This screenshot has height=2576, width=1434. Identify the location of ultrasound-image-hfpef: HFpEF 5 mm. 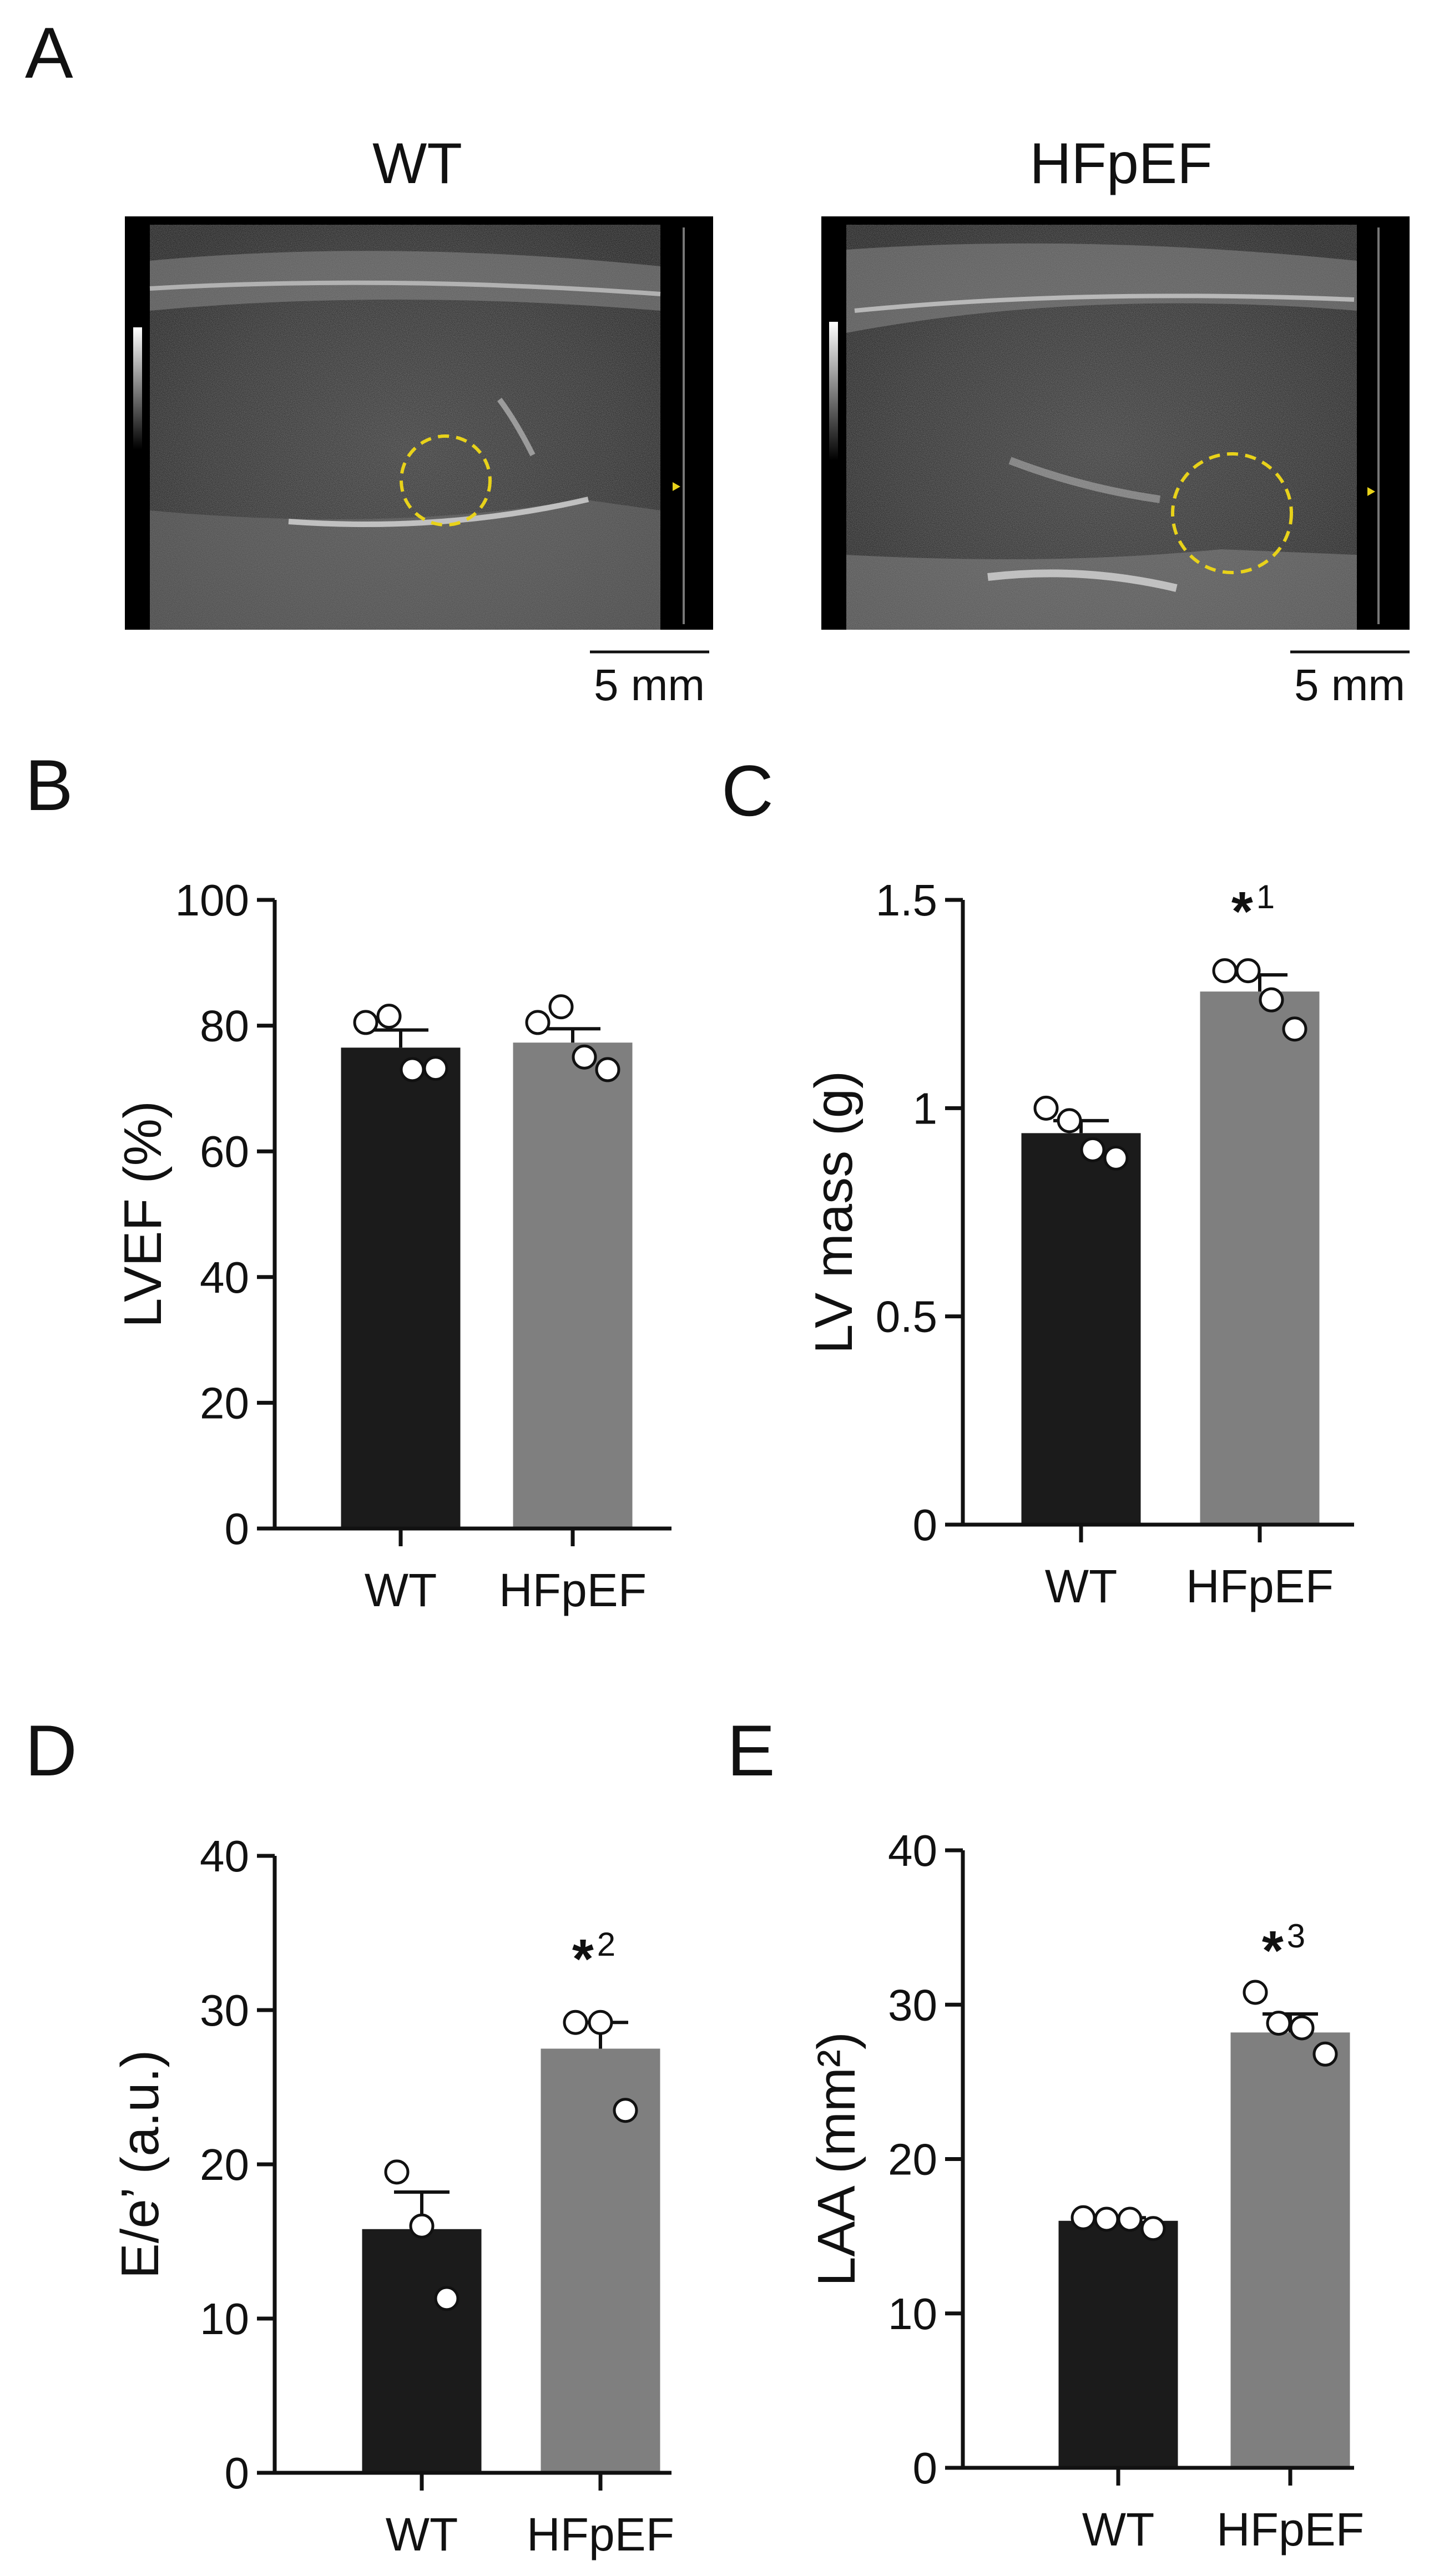
(1115, 420).